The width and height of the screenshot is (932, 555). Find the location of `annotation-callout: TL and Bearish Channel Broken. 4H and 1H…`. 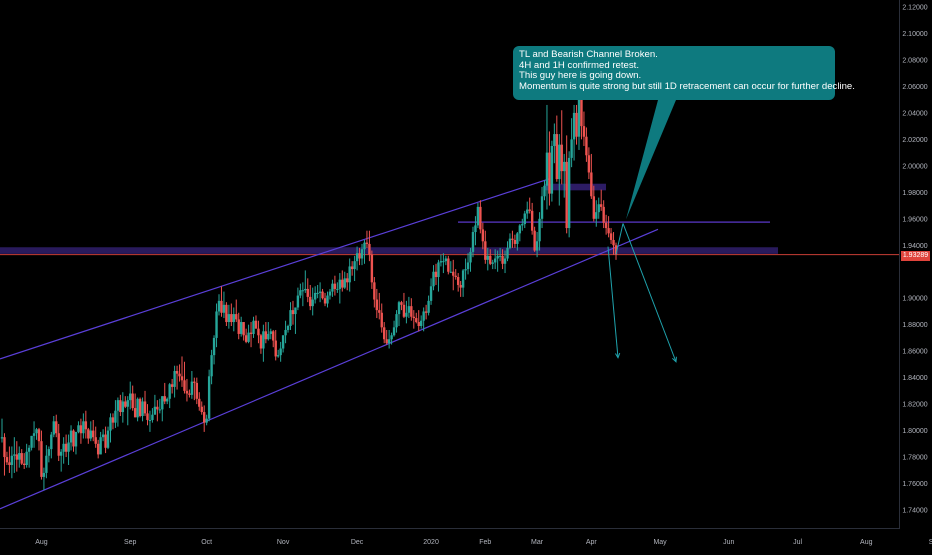

annotation-callout: TL and Bearish Channel Broken. 4H and 1H… is located at coordinates (684, 73).